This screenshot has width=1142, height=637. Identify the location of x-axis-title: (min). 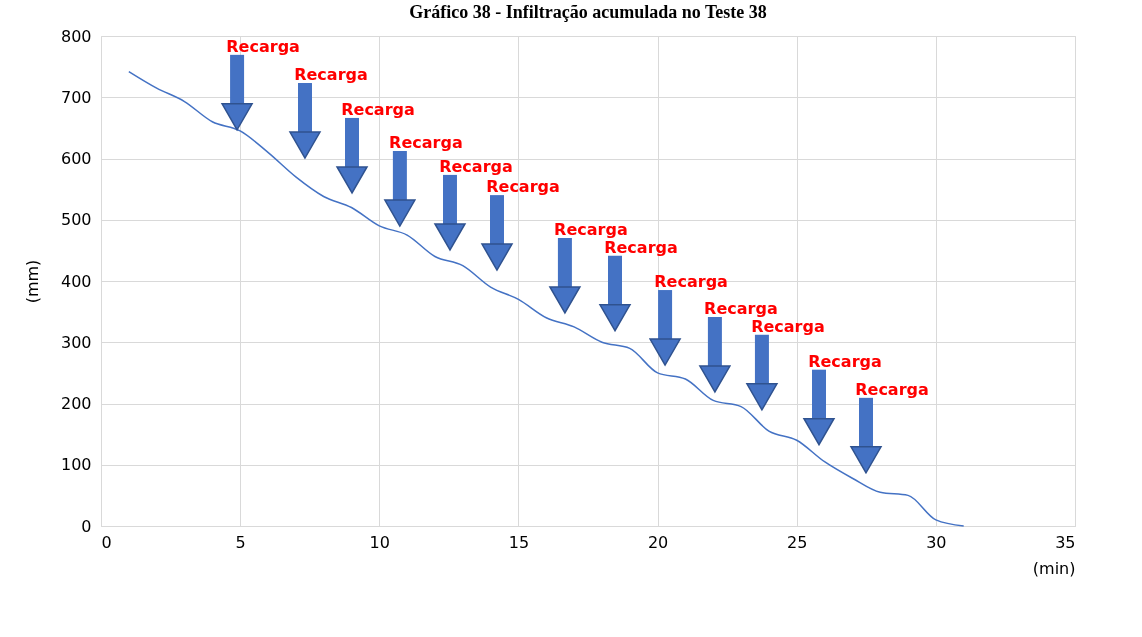
(1054, 568).